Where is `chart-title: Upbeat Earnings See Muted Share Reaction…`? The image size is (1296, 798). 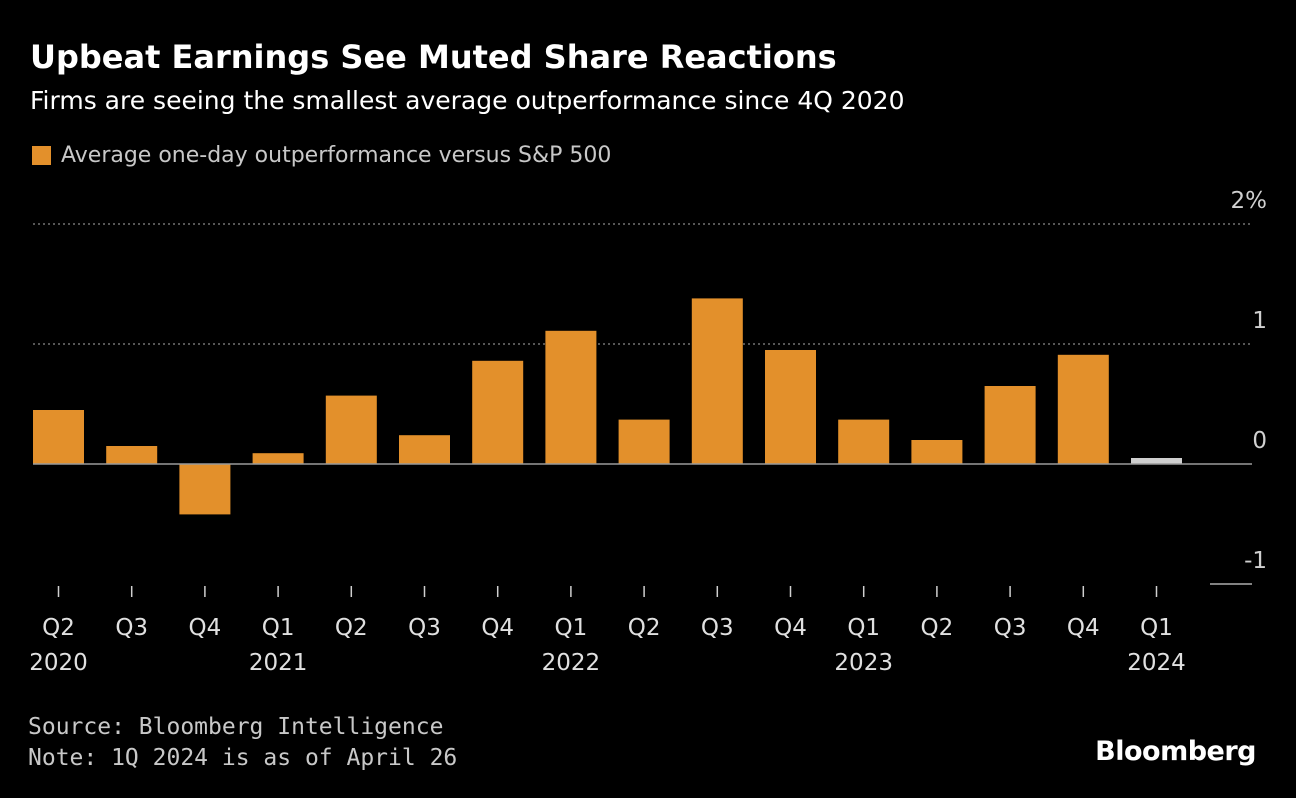
chart-title: Upbeat Earnings See Muted Share Reaction… is located at coordinates (433, 57).